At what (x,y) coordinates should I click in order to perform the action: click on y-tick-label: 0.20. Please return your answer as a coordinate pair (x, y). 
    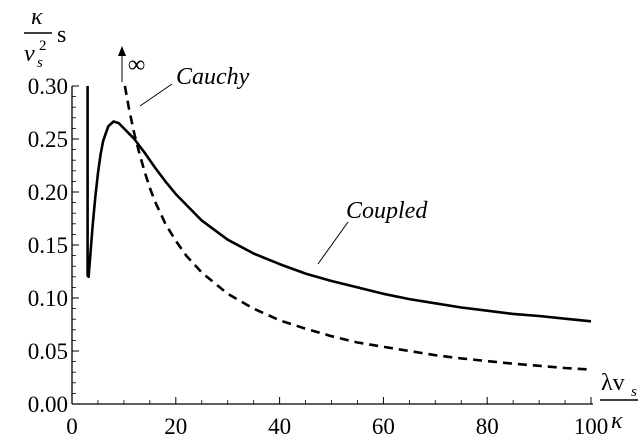
    Looking at the image, I should click on (48, 192).